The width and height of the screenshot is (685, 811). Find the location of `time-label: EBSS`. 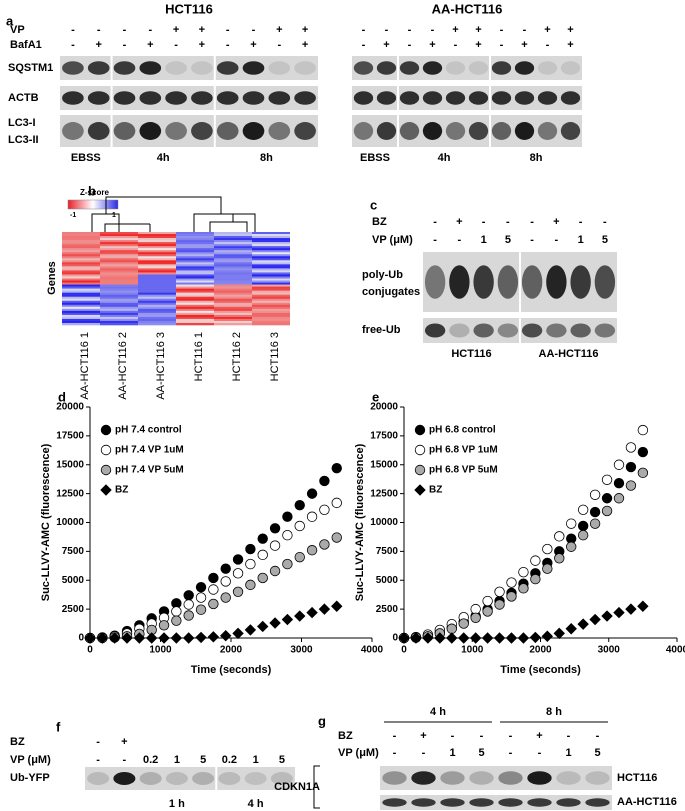

time-label: EBSS is located at coordinates (375, 158).